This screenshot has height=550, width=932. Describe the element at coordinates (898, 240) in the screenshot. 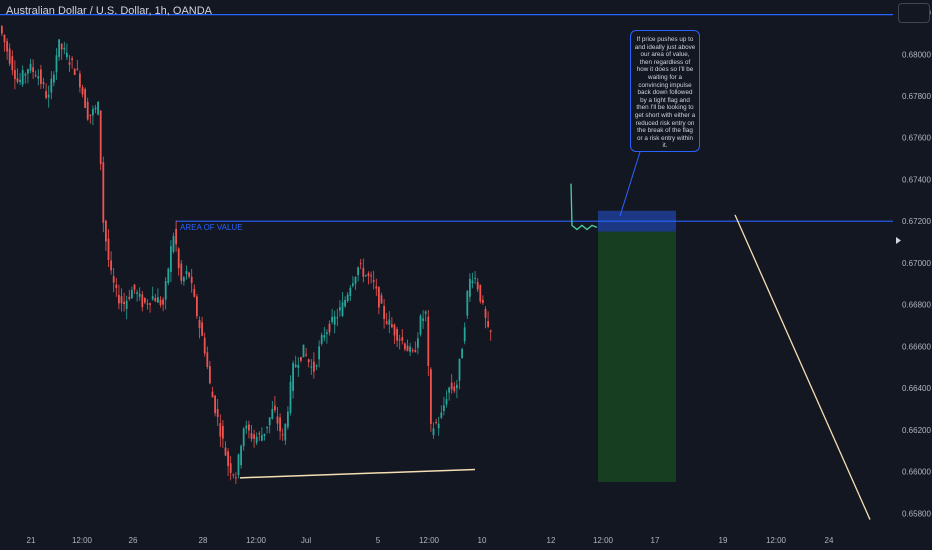

I see `price-marker-icon` at that location.